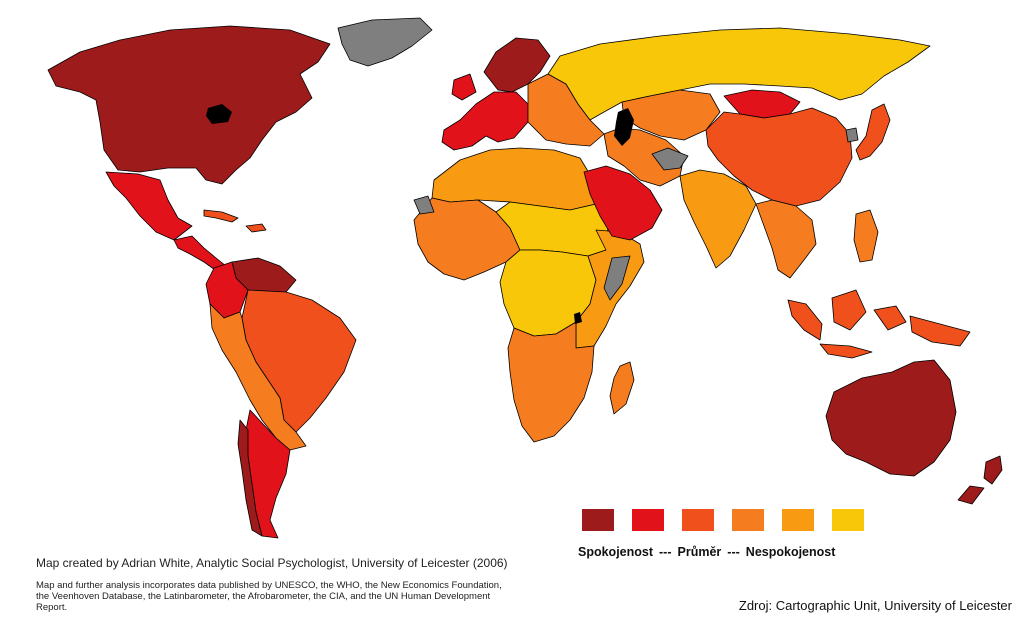 This screenshot has height=623, width=1024. What do you see at coordinates (879, 324) in the screenshot?
I see `indonesia-region` at bounding box center [879, 324].